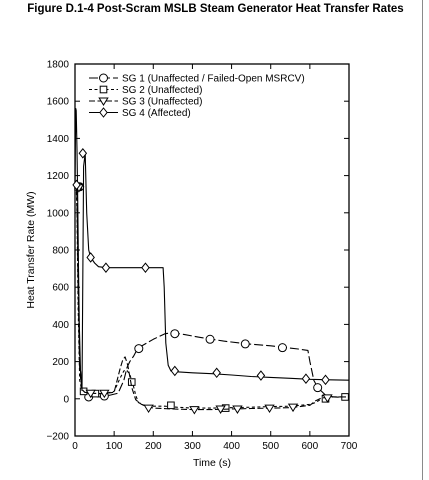 The width and height of the screenshot is (429, 480). I want to click on legend-entry-2: SG 2 (Unaffected), so click(145, 90).